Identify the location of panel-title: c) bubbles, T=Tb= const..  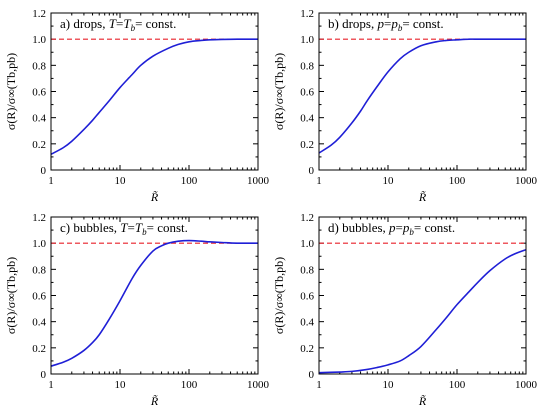
(124, 228).